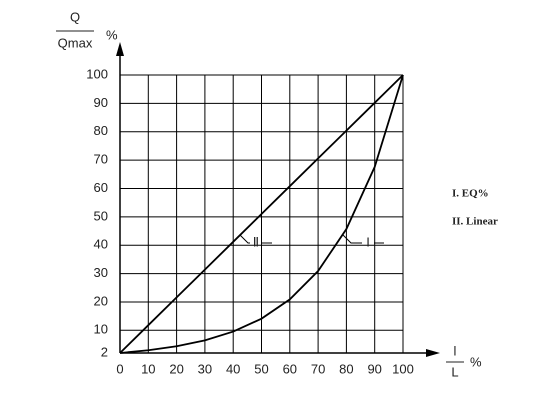 The height and width of the screenshot is (401, 538). Describe the element at coordinates (104, 351) in the screenshot. I see `y-tick-label: 2` at that location.